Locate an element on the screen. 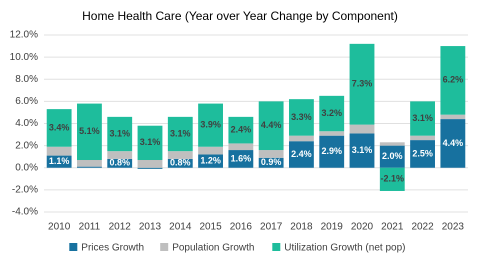 This screenshot has width=480, height=264. x-tick-label: 2016 is located at coordinates (241, 227).